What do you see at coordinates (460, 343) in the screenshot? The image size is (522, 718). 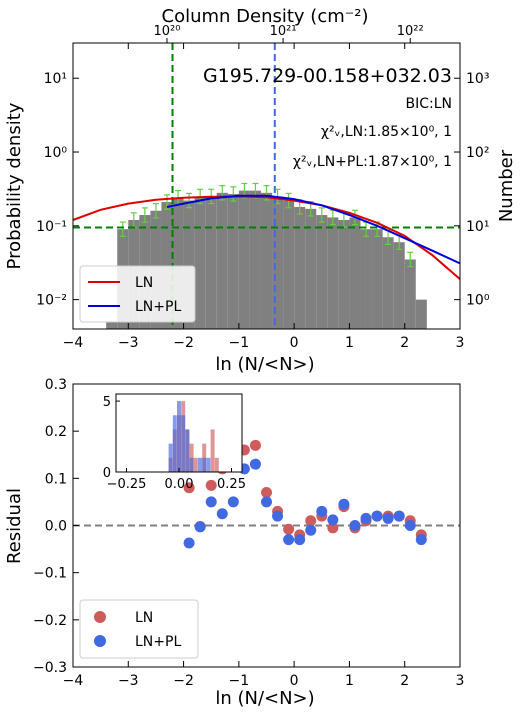 I see `x-tick-label: 3` at bounding box center [460, 343].